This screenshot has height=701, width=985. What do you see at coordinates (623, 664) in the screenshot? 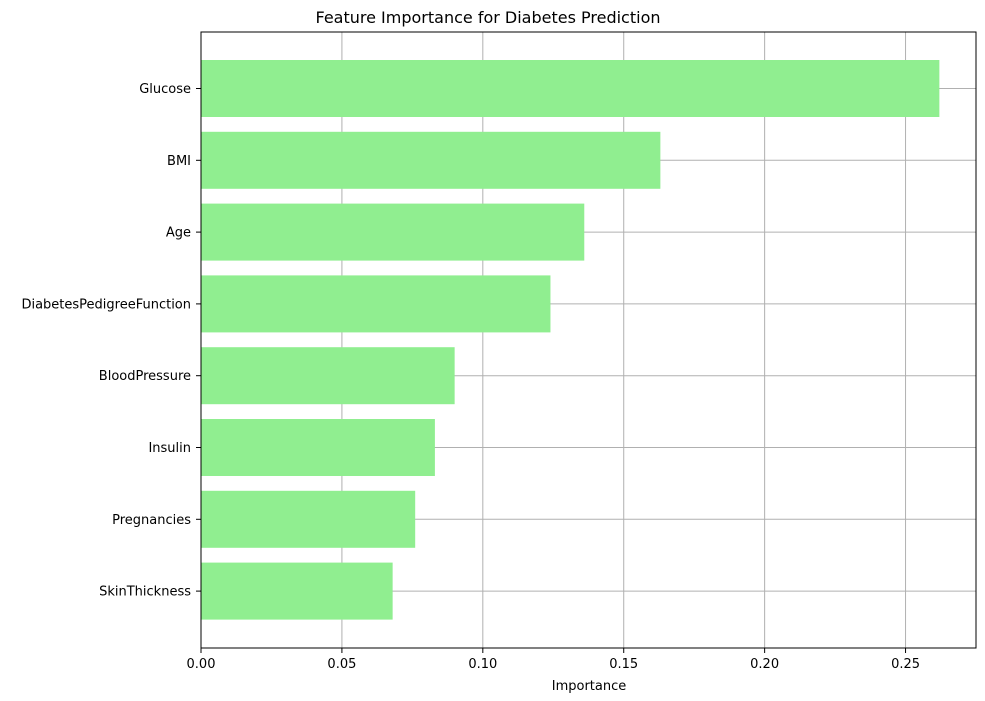
I see `x-tick-label: 0.15` at bounding box center [623, 664].